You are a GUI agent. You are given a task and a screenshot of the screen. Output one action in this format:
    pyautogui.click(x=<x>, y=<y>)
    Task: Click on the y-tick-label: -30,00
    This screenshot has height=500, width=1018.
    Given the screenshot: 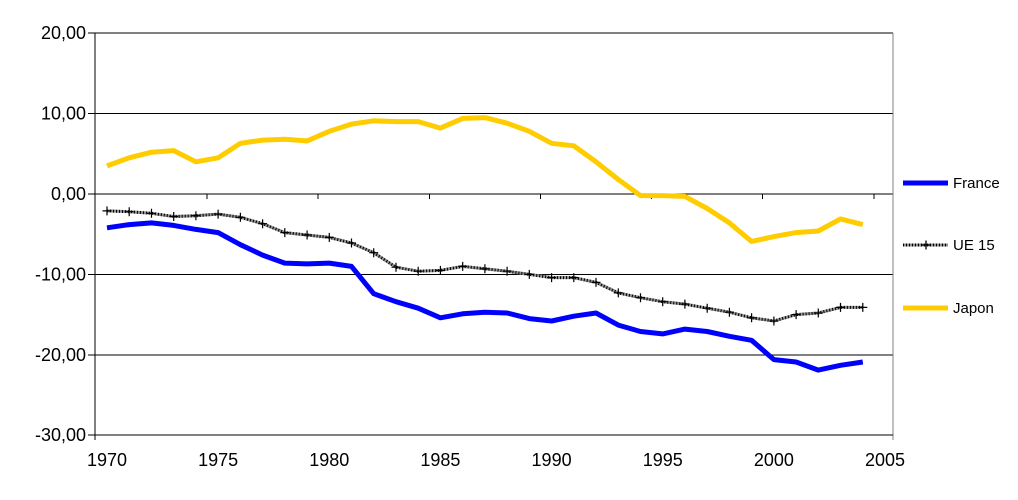 What is the action you would take?
    pyautogui.click(x=60, y=435)
    